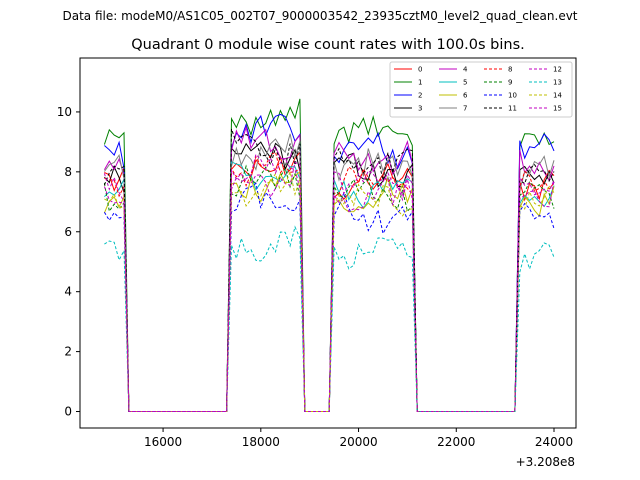 The height and width of the screenshot is (480, 640). I want to click on legend-label-6: 6, so click(465, 96).